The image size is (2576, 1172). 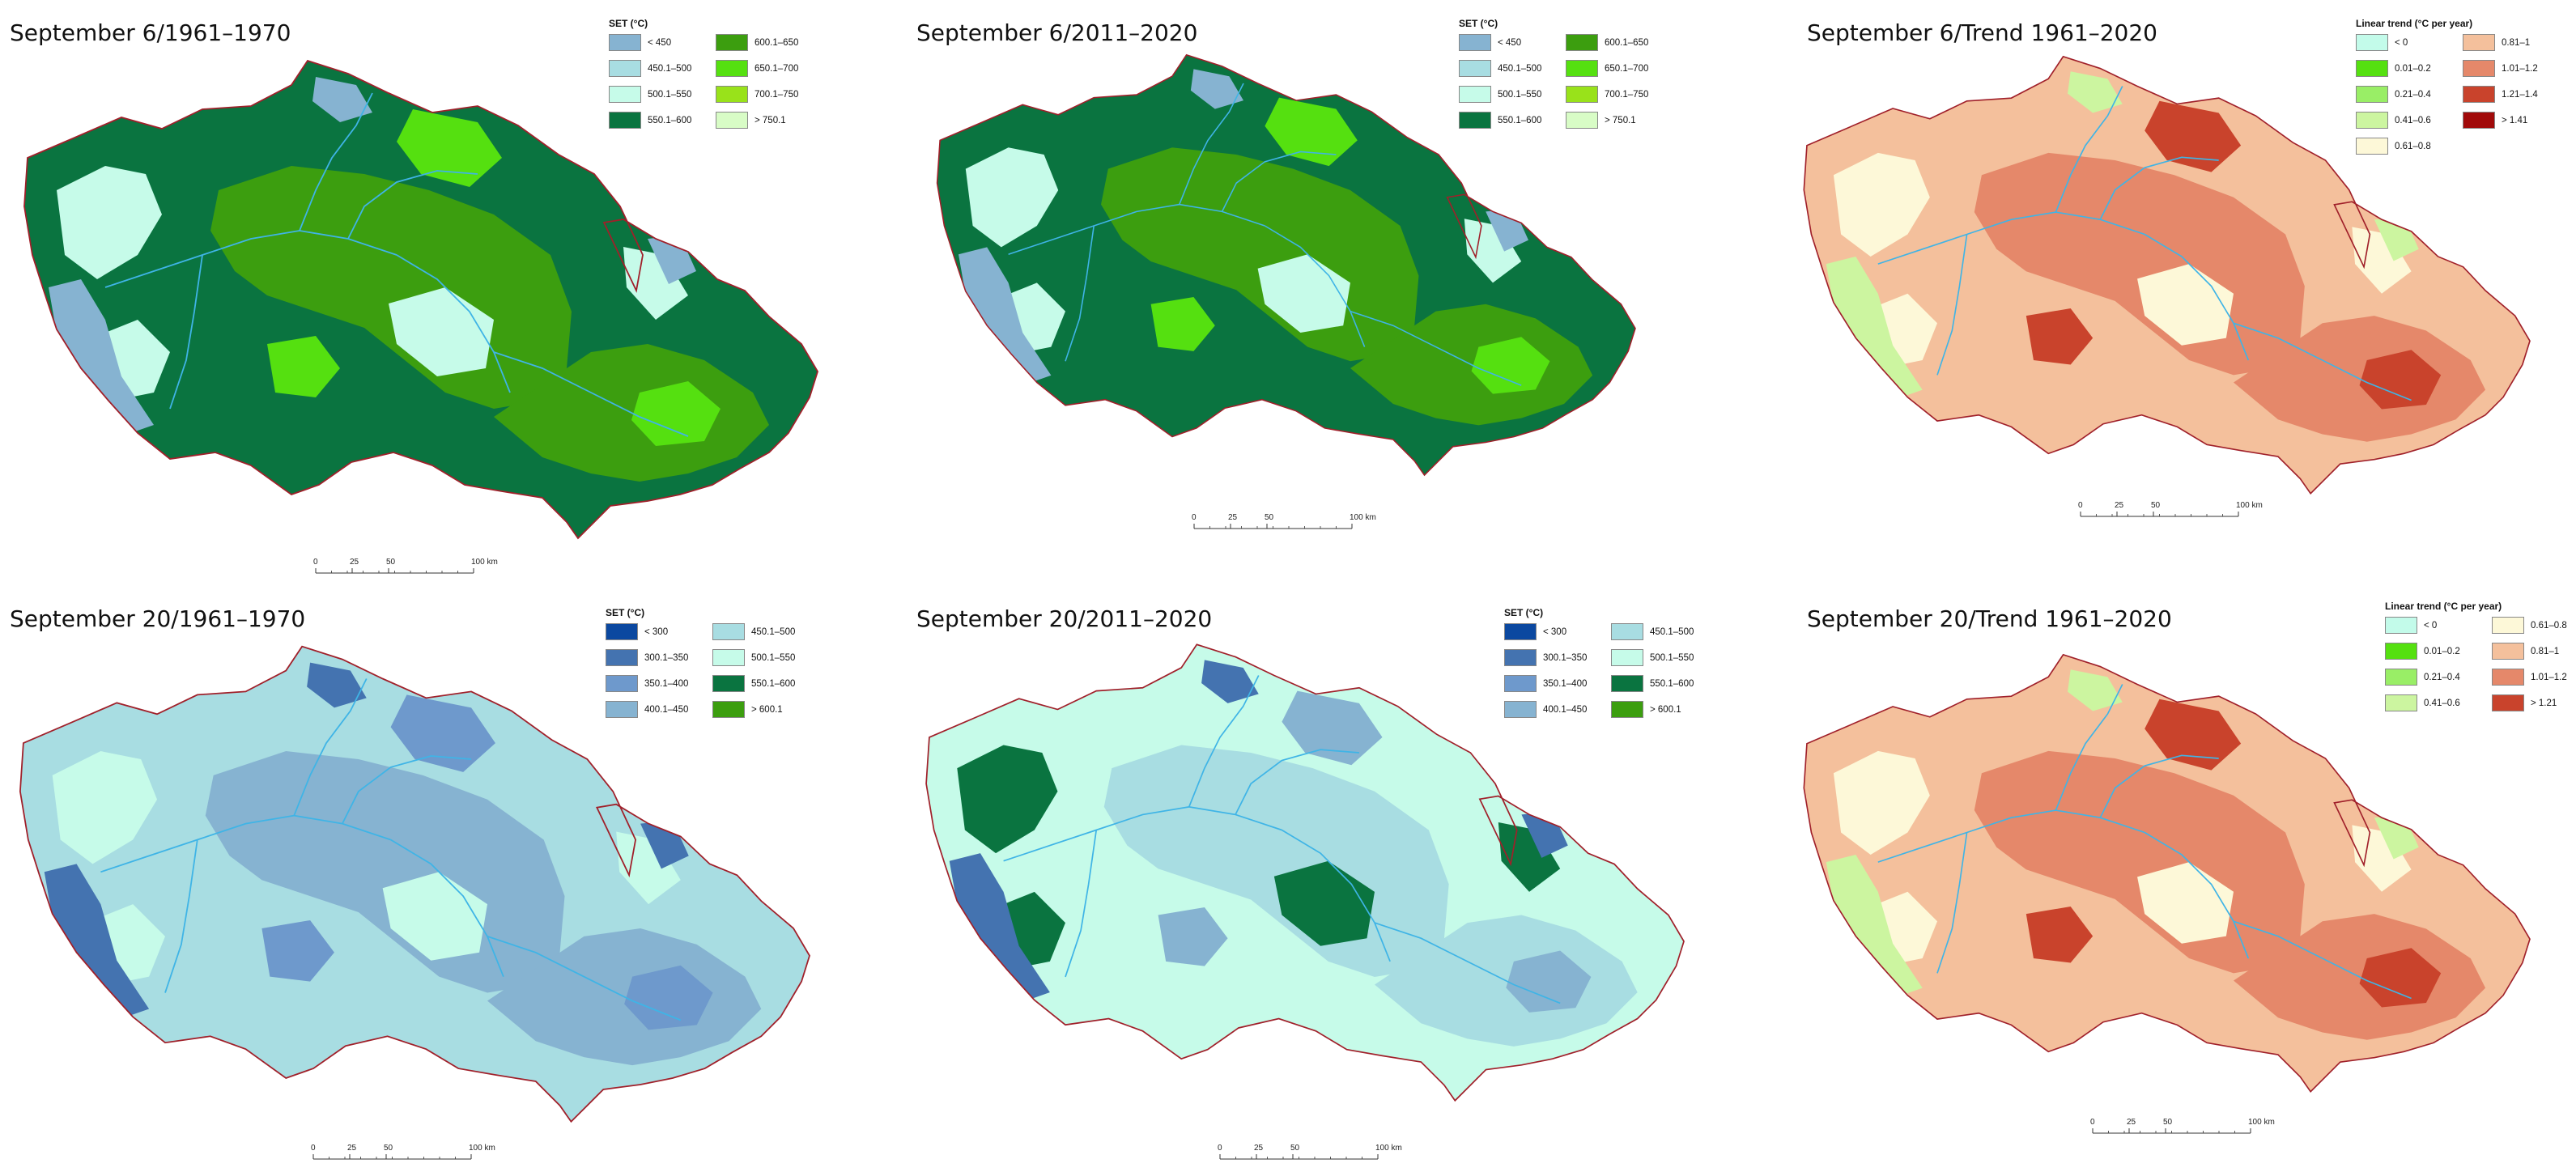 What do you see at coordinates (2517, 120) in the screenshot?
I see `legend-item: > 1.41` at bounding box center [2517, 120].